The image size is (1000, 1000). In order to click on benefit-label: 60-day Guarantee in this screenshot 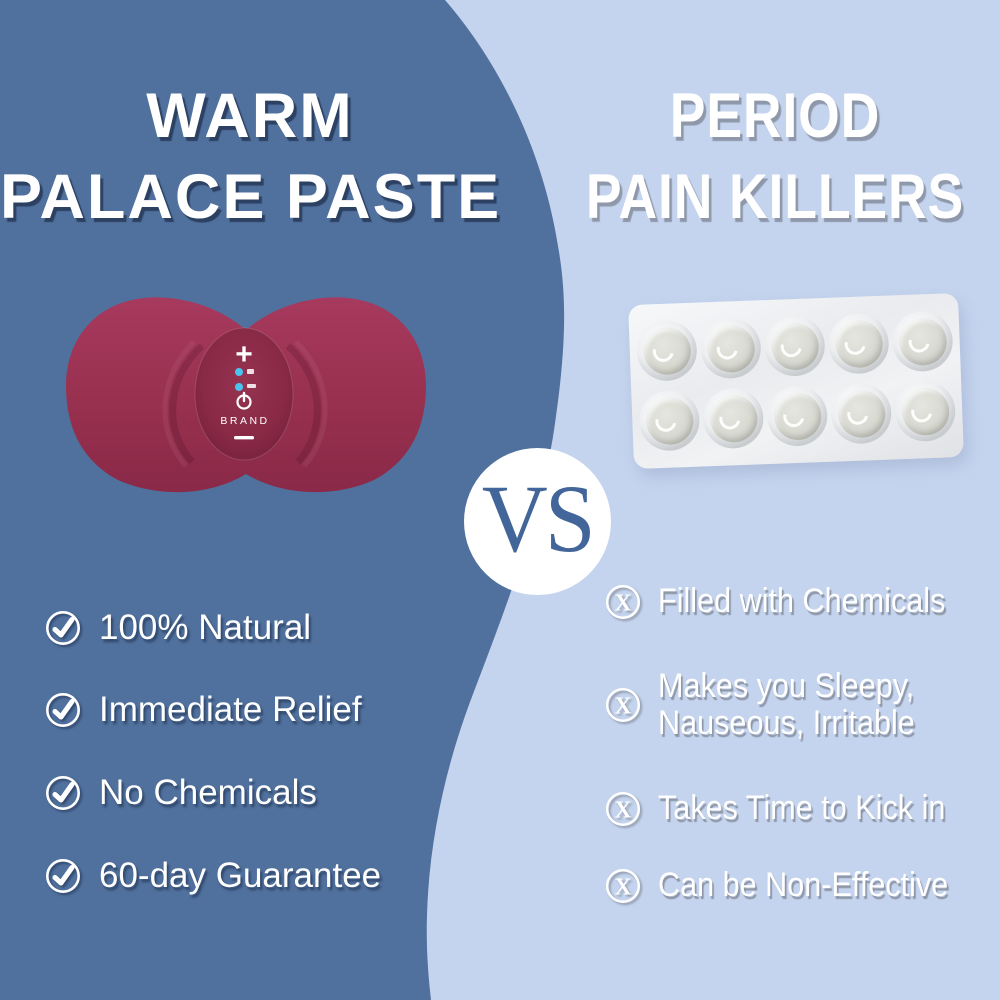, I will do `click(240, 875)`.